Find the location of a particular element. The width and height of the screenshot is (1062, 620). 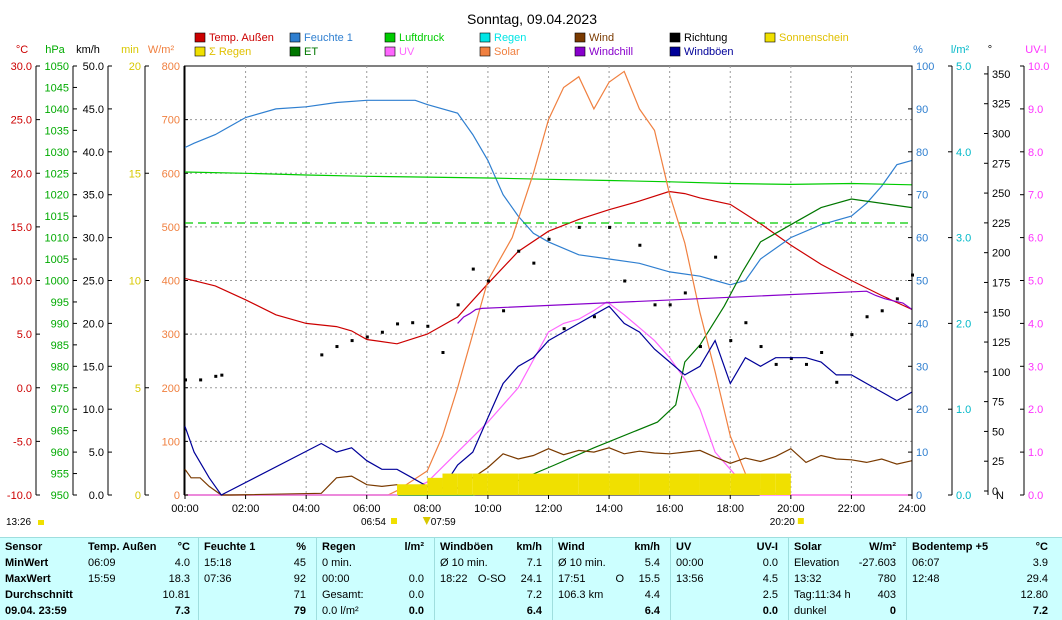

temp-tick-label: 0.0 is located at coordinates (24, 389).